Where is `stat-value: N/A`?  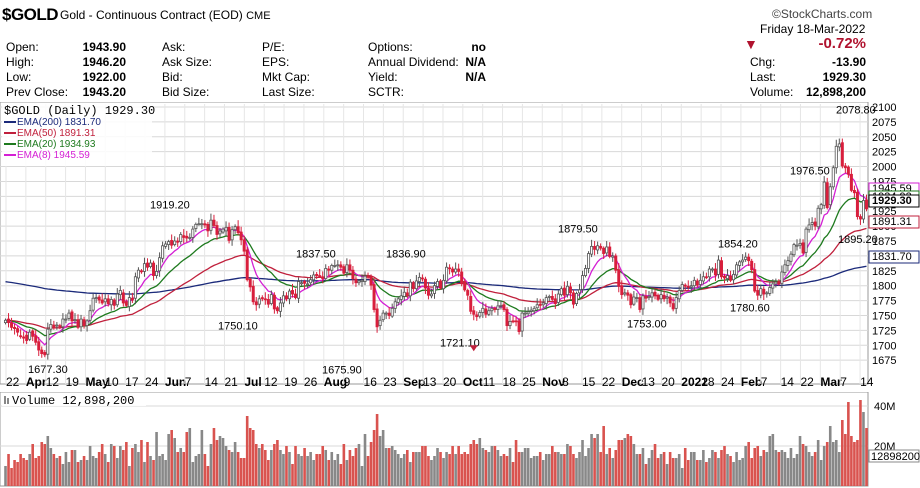
stat-value: N/A is located at coordinates (475, 62).